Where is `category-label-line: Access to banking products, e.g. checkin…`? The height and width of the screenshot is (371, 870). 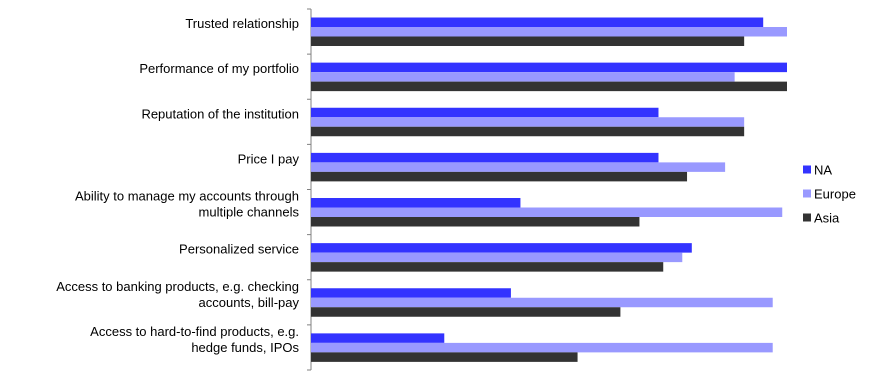 category-label-line: Access to banking products, e.g. checkin… is located at coordinates (177, 286).